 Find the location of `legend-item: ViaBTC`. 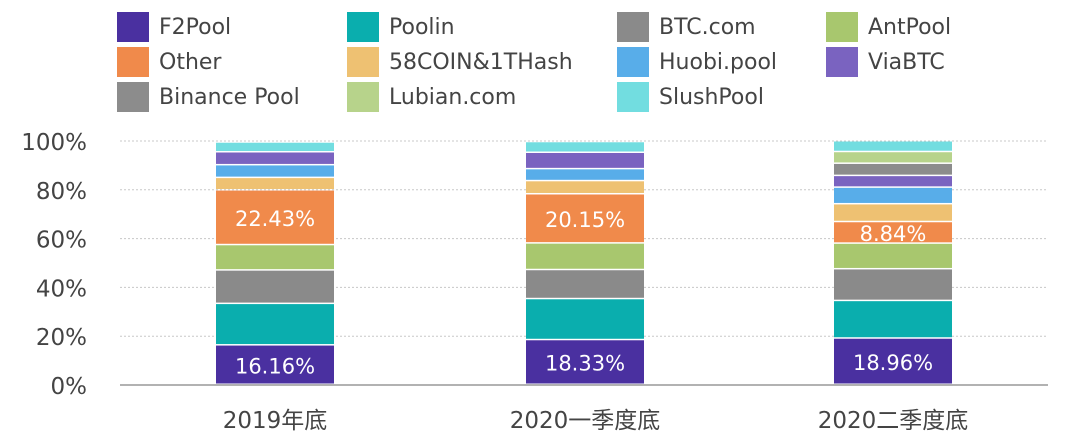

legend-item: ViaBTC is located at coordinates (885, 62).